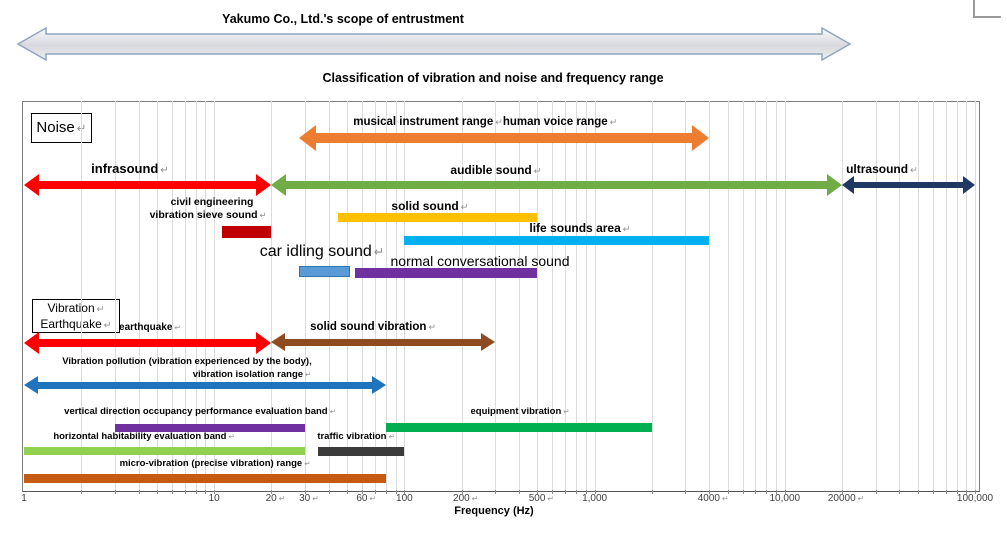 The image size is (1007, 533). What do you see at coordinates (366, 498) in the screenshot?
I see `axis-tick-label: 60 ↵` at bounding box center [366, 498].